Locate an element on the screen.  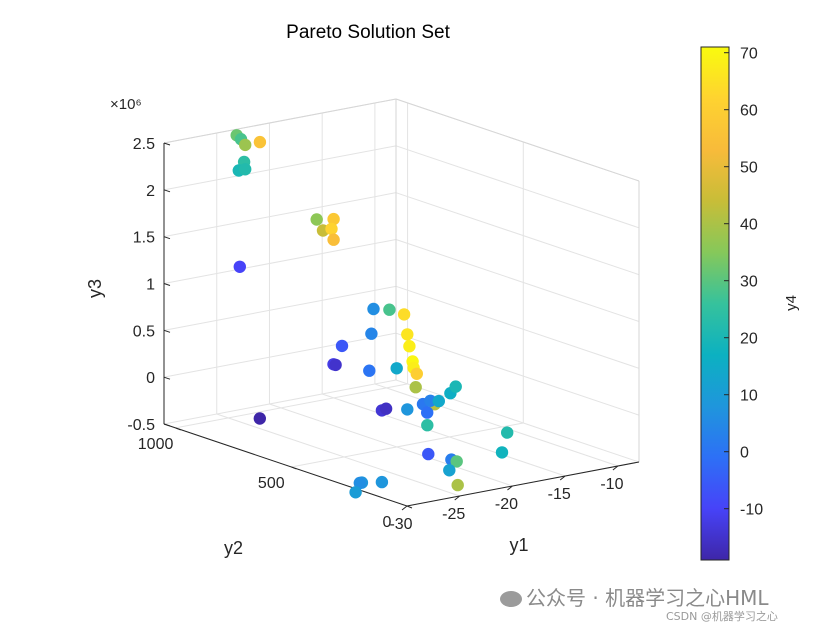
colorbar-tick-label: 20 is located at coordinates (749, 339).